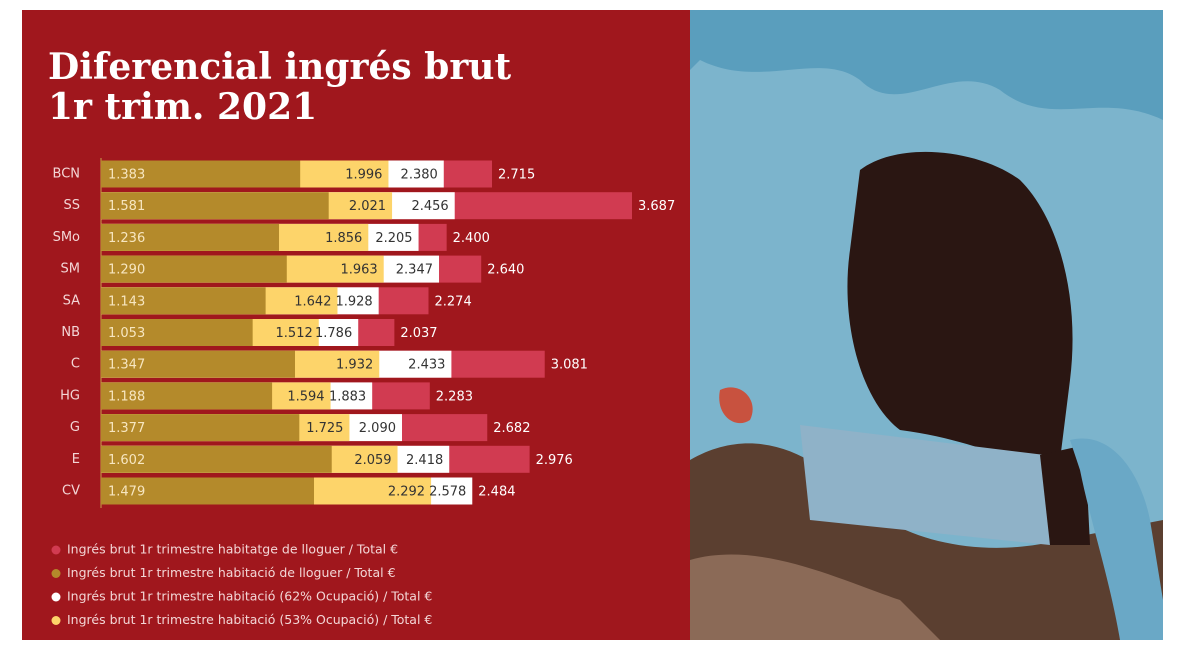 The width and height of the screenshot is (1183, 646). I want to click on value-label: 1.347, so click(126, 365).